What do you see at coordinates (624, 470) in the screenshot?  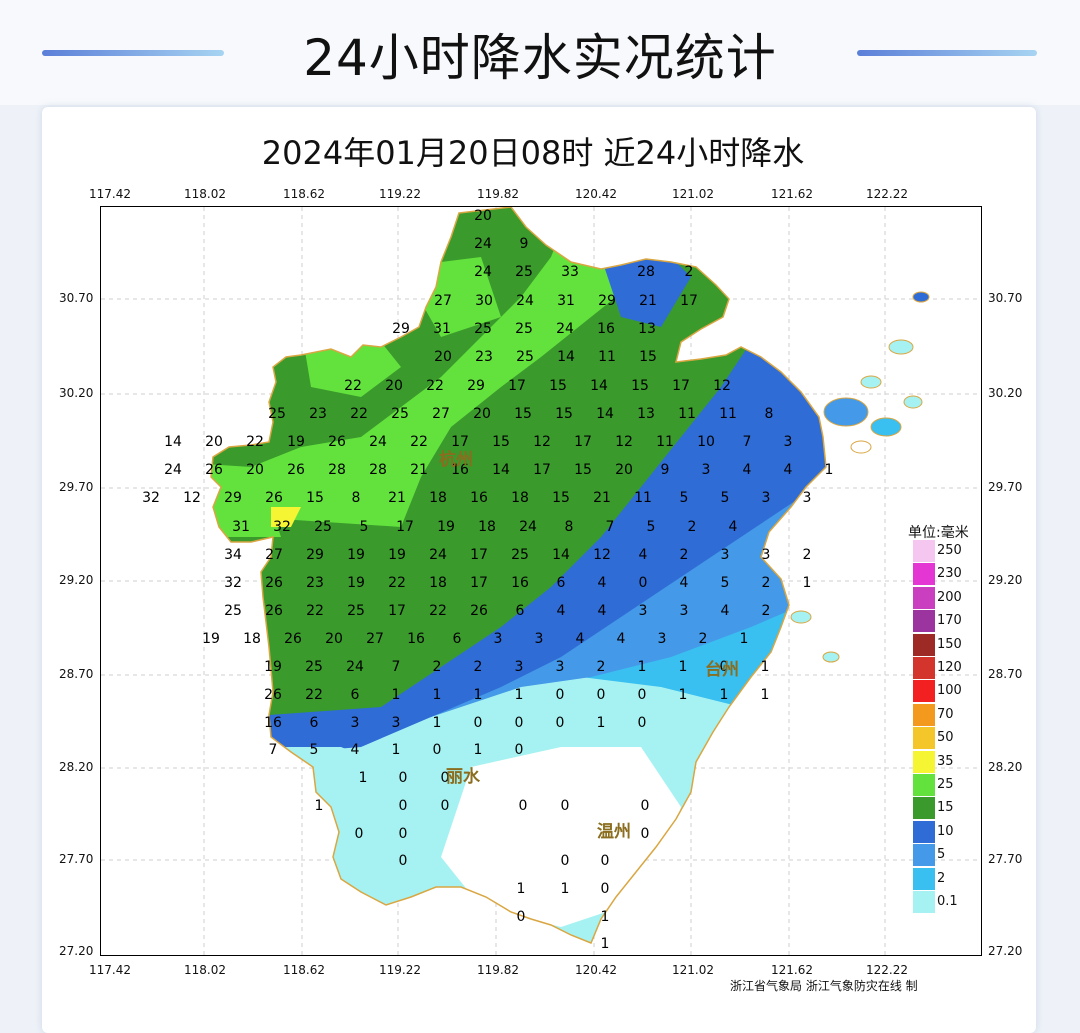 I see `station-value: 20` at bounding box center [624, 470].